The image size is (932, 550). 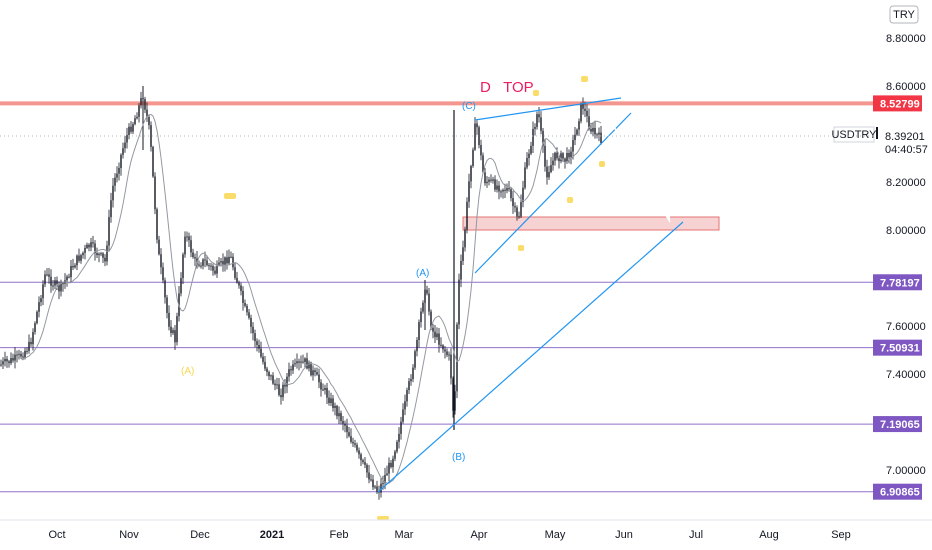 What do you see at coordinates (624, 535) in the screenshot?
I see `time-tick-label: Jun` at bounding box center [624, 535].